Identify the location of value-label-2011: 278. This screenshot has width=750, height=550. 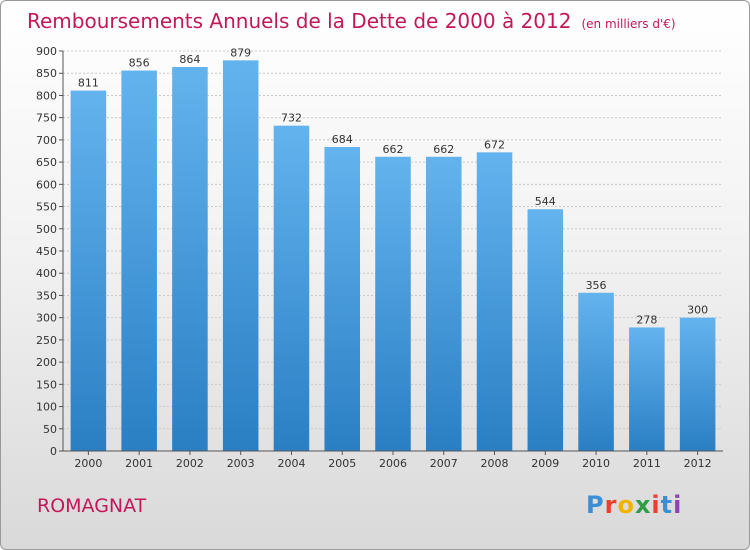
(646, 319).